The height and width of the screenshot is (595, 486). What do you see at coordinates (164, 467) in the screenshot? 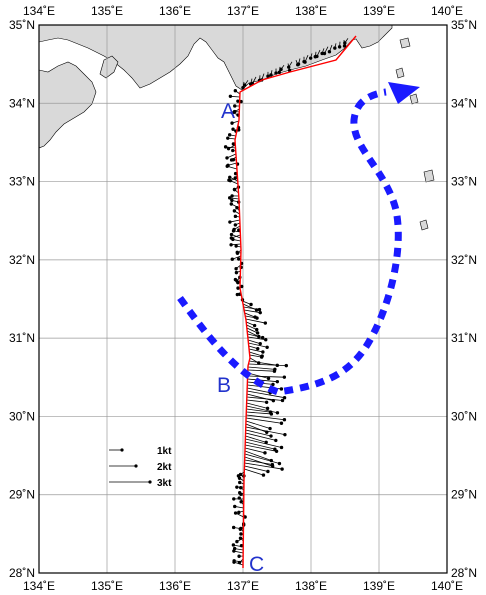
I see `legend-label-2kt: 2kt` at bounding box center [164, 467].